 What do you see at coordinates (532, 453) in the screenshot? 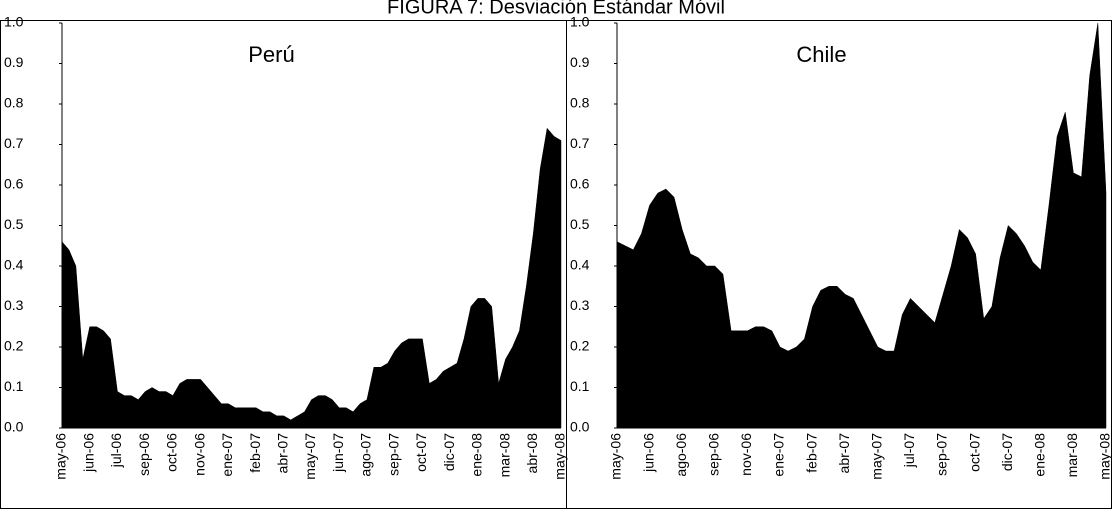
I see `x-tick-label: abr-08` at bounding box center [532, 453].